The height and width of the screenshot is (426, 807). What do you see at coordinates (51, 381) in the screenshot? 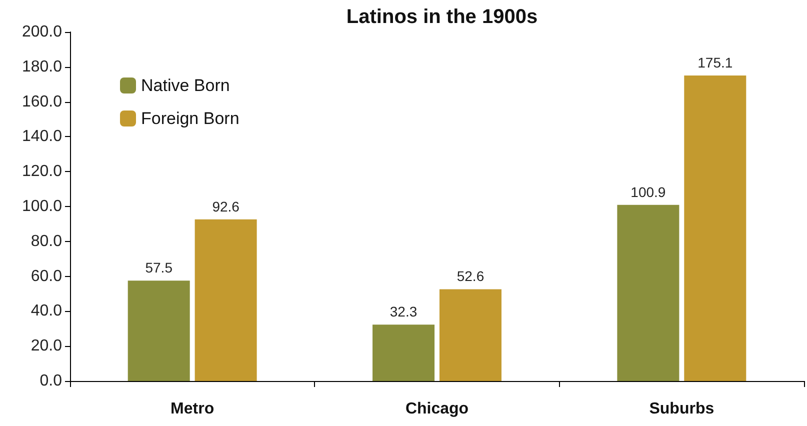
I see `y-tick-label: 0.0` at bounding box center [51, 381].